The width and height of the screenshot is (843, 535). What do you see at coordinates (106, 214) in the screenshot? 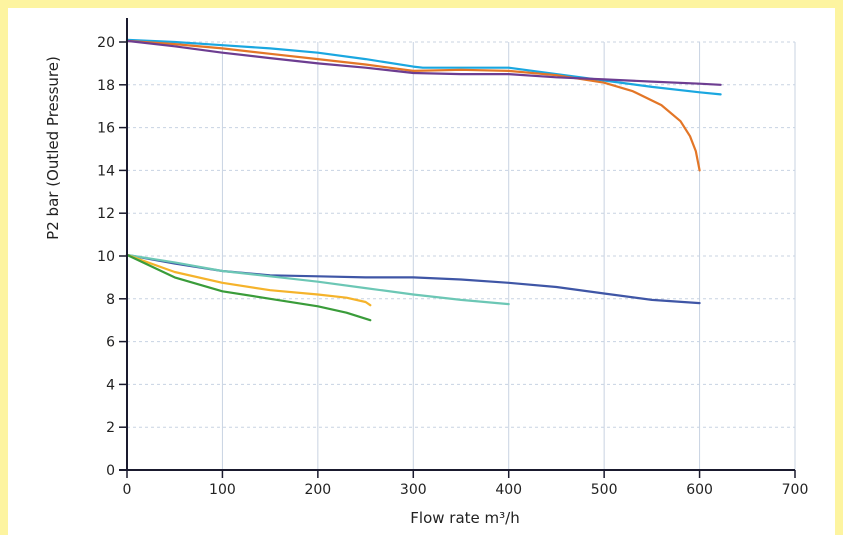
I see `y-tick-label: 12` at bounding box center [106, 214].